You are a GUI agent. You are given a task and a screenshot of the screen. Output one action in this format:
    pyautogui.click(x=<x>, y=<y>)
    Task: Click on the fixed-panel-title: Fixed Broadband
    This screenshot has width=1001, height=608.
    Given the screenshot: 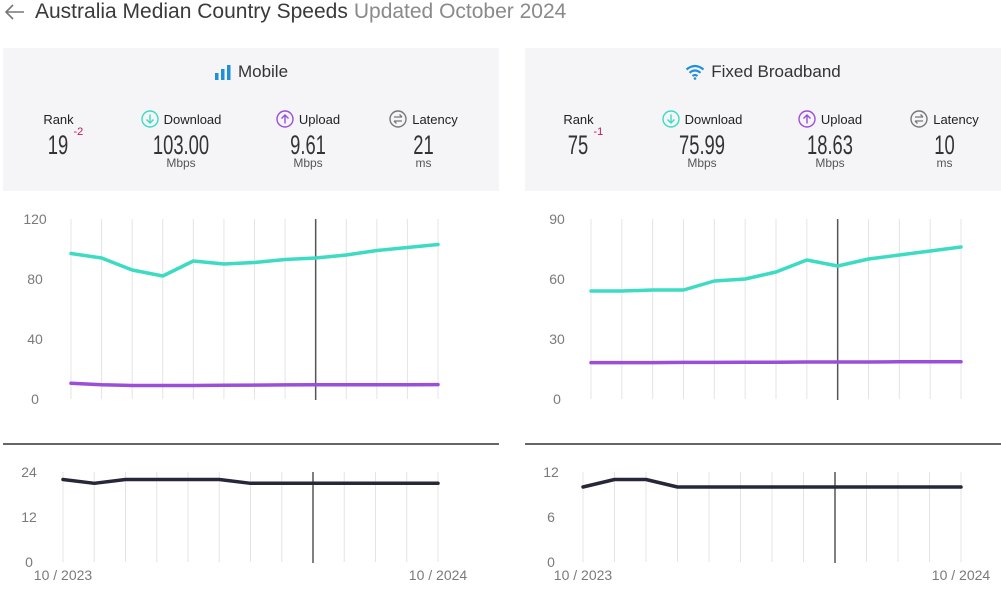 What is the action you would take?
    pyautogui.click(x=763, y=72)
    